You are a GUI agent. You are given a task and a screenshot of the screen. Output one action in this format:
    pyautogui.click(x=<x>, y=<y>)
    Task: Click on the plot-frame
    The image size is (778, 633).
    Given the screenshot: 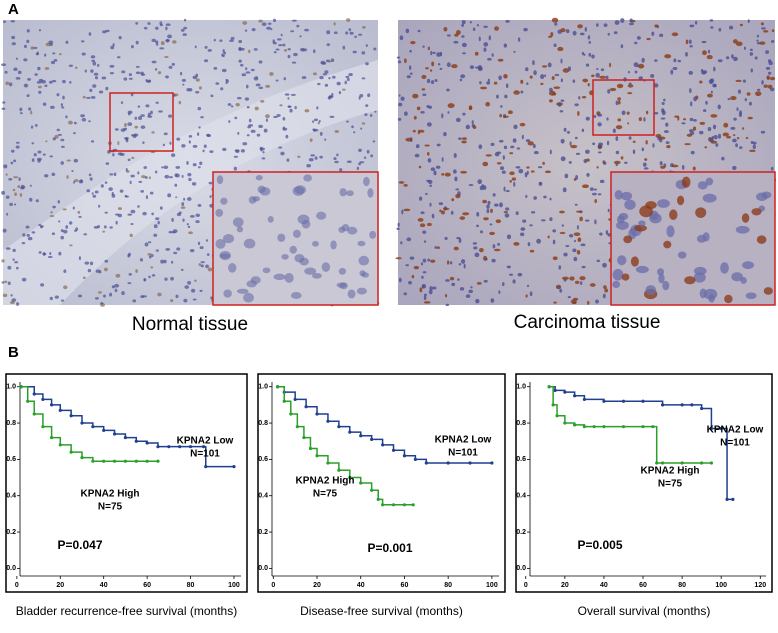 What is the action you would take?
    pyautogui.click(x=381, y=483)
    